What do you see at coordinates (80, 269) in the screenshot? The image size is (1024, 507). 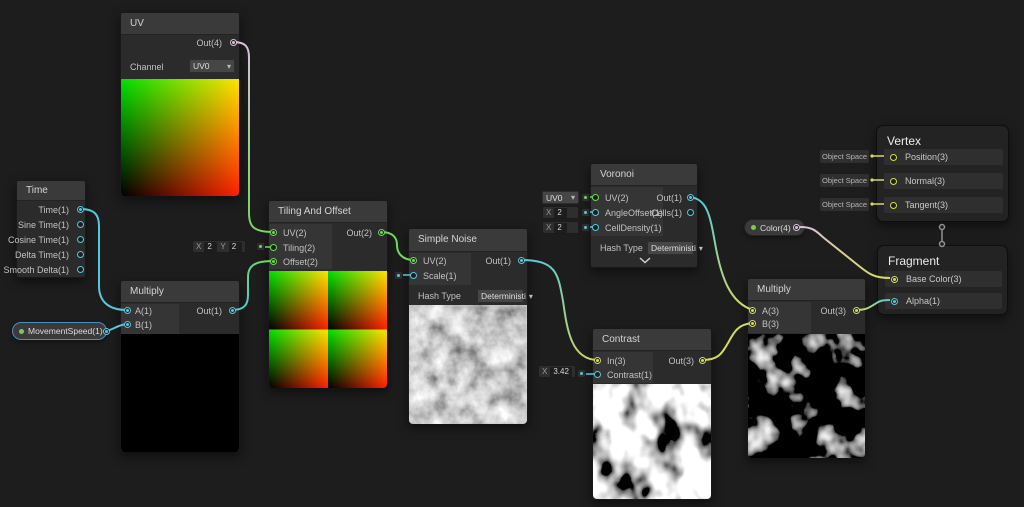 I see `smooth-delta-port` at bounding box center [80, 269].